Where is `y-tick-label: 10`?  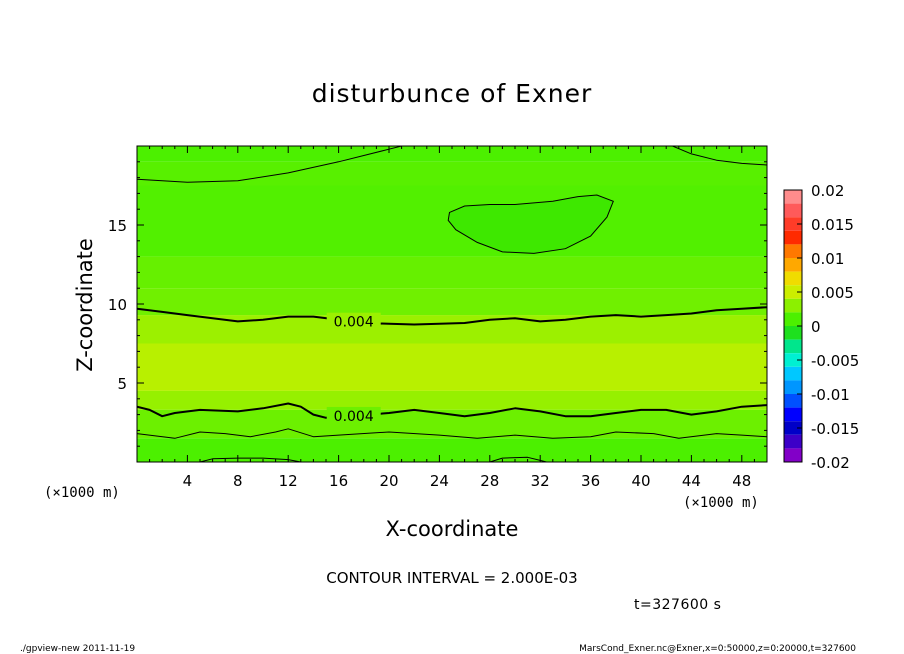 y-tick-label: 10 is located at coordinates (117, 305).